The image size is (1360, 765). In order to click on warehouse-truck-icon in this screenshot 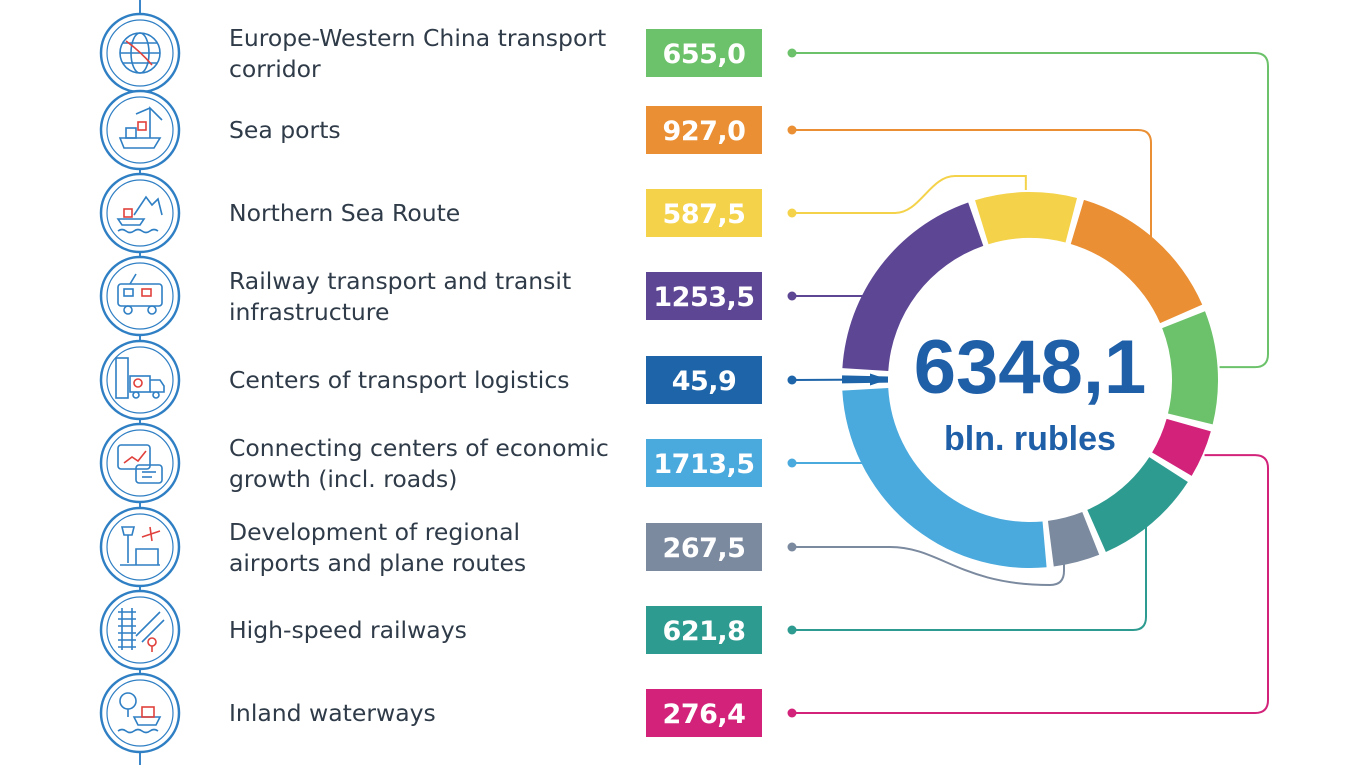, I will do `click(140, 380)`.